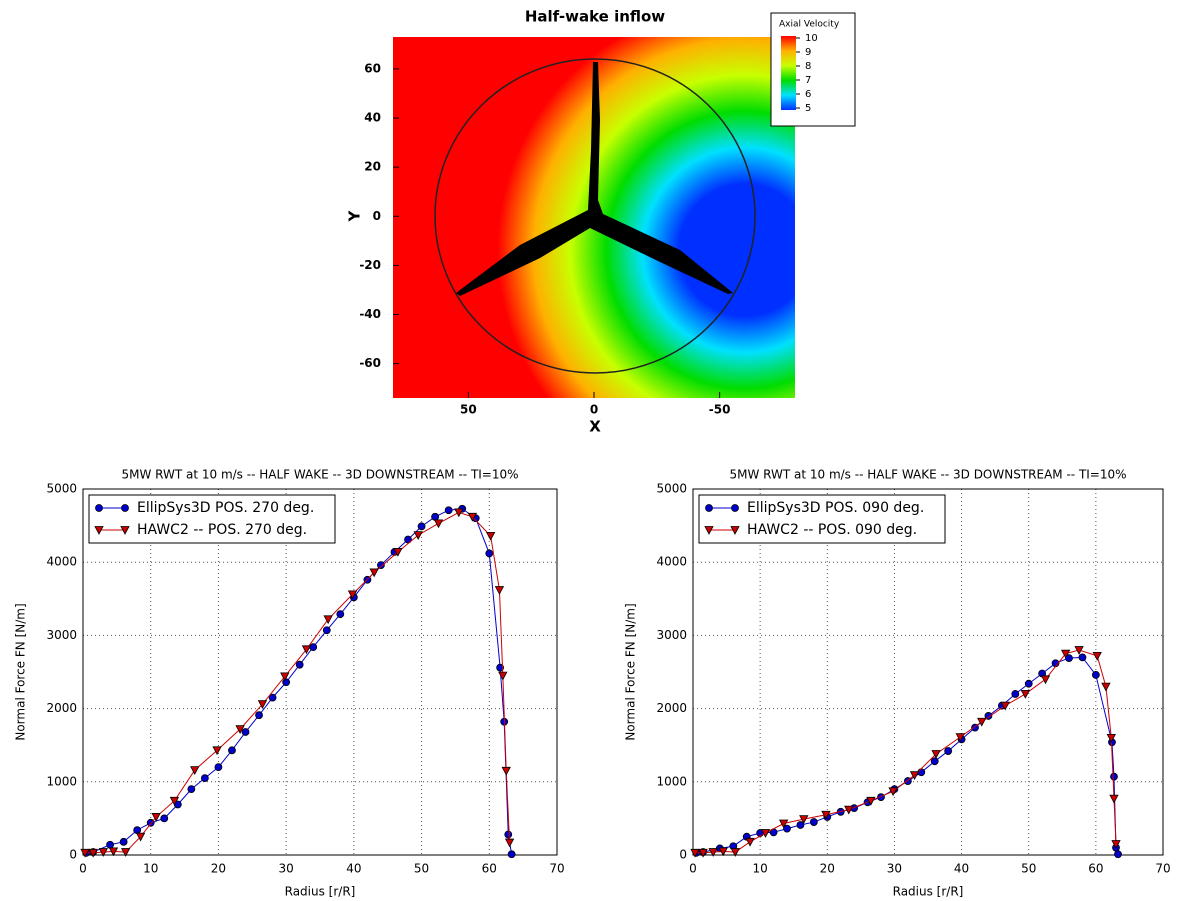 This screenshot has width=1177, height=901. What do you see at coordinates (372, 167) in the screenshot?
I see `y-tick-label: 20` at bounding box center [372, 167].